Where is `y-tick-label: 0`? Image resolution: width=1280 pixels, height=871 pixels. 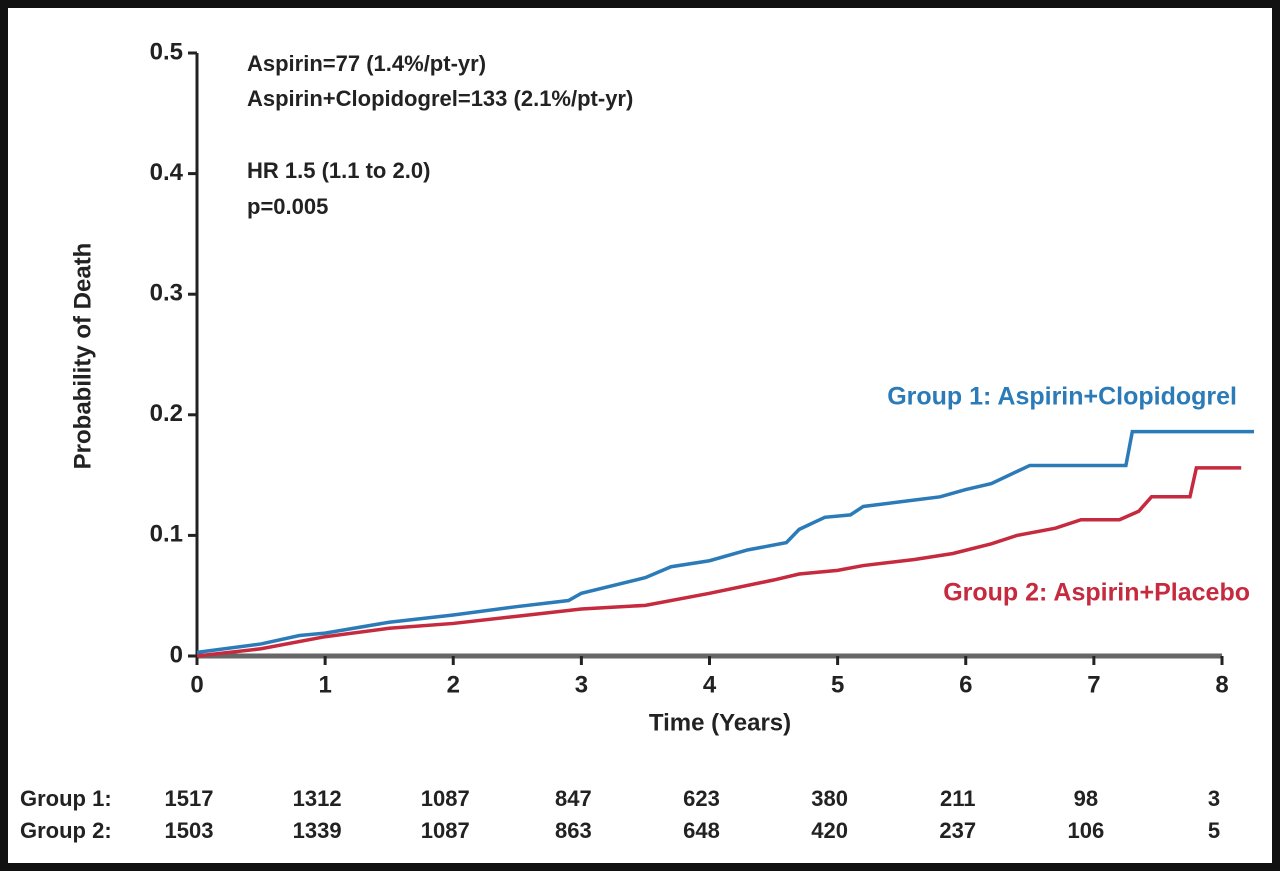 y-tick-label: 0 is located at coordinates (176, 654).